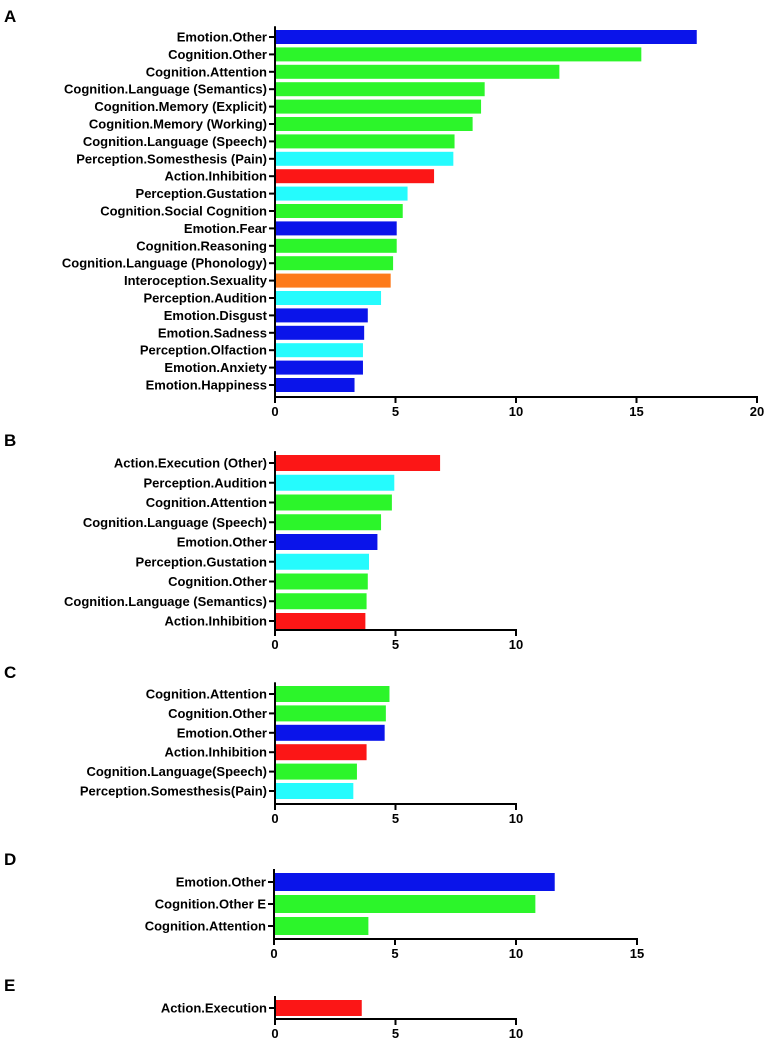  I want to click on panel-a-label-1: Emotion.Other, so click(222, 37).